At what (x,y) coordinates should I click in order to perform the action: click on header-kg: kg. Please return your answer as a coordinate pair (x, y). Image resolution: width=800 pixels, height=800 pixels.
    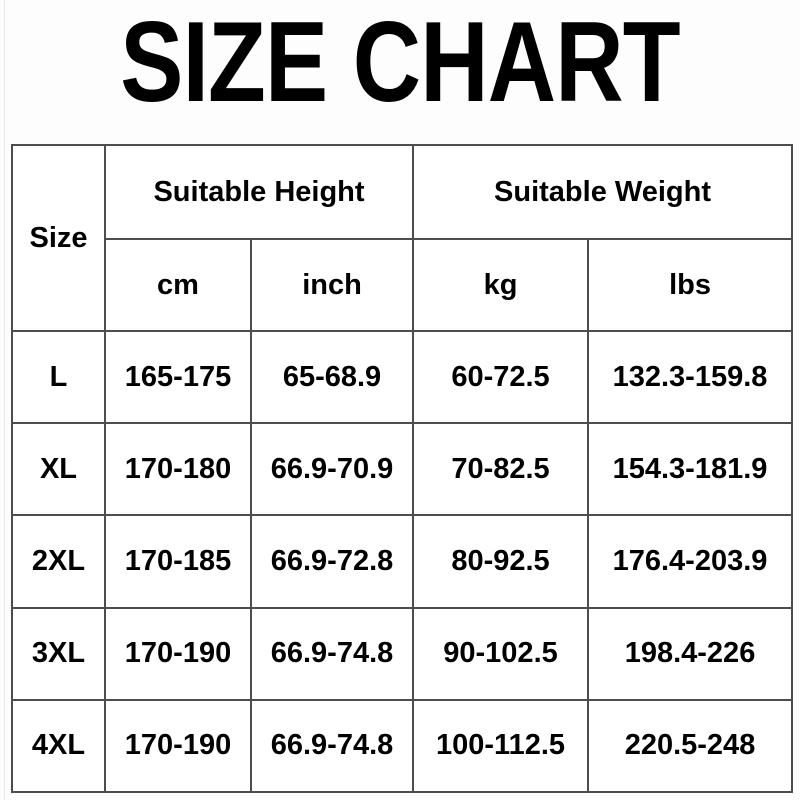
    Looking at the image, I should click on (501, 285).